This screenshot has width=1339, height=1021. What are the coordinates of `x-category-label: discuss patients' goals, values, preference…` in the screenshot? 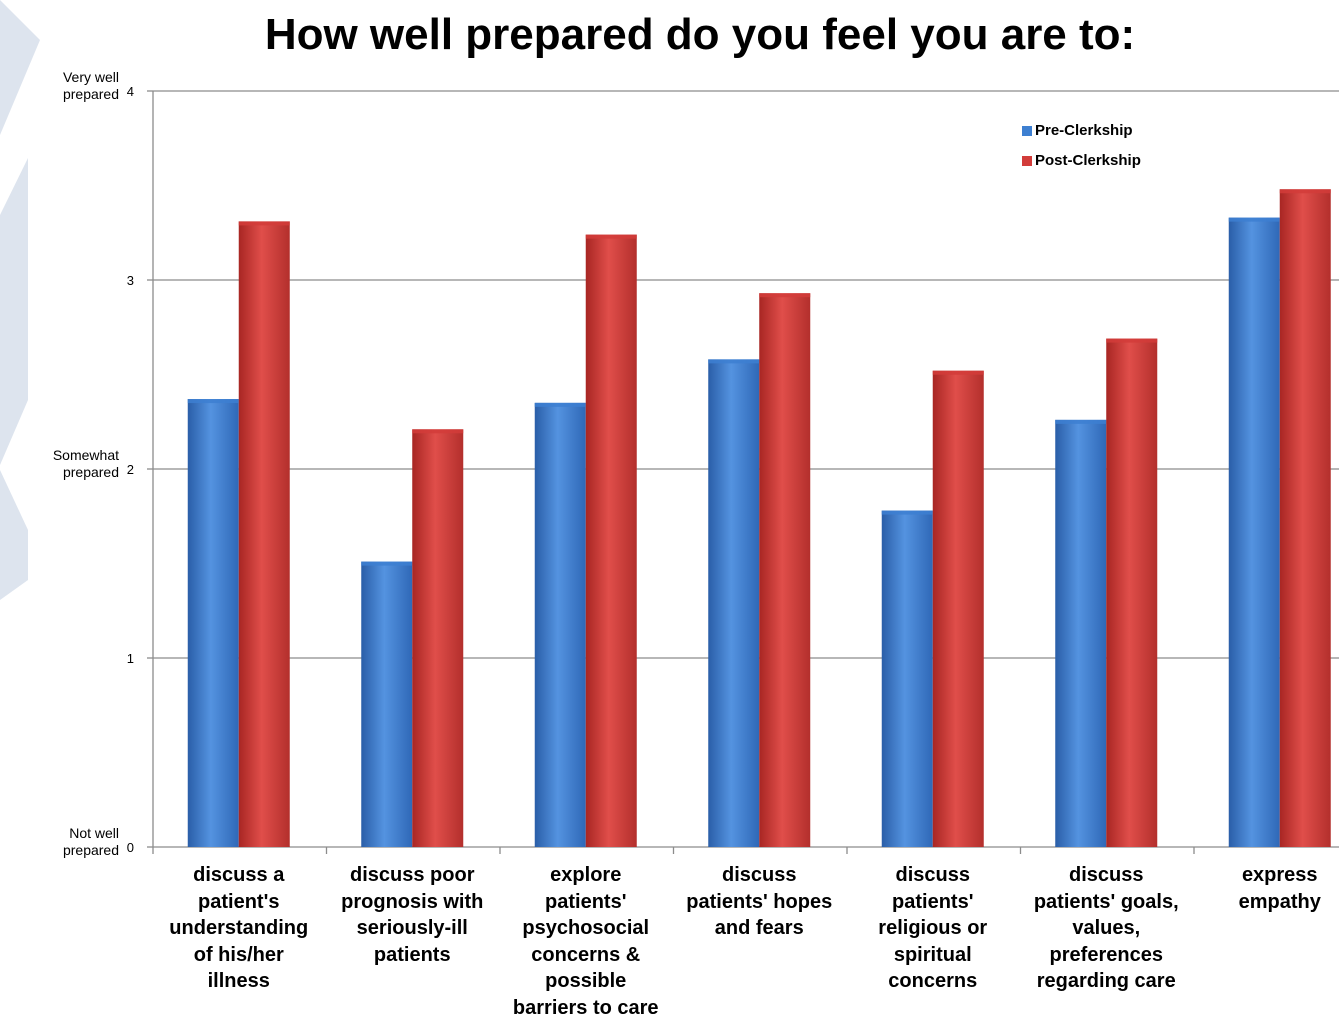 It's located at (1106, 928).